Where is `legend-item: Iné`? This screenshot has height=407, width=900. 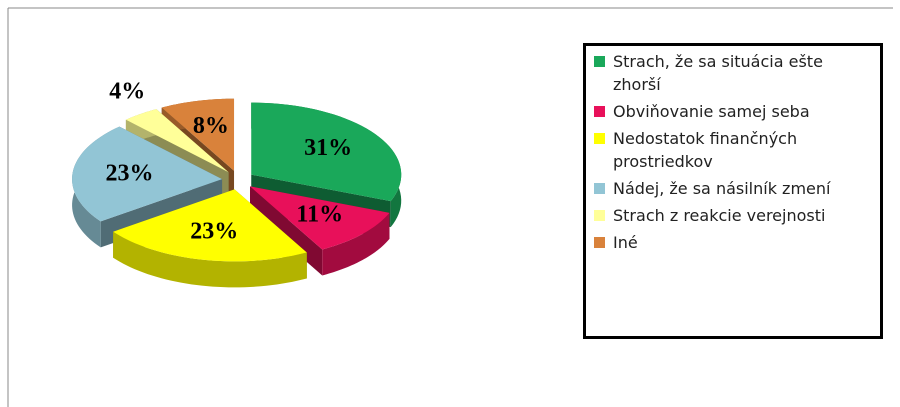 legend-item: Iné is located at coordinates (734, 242).